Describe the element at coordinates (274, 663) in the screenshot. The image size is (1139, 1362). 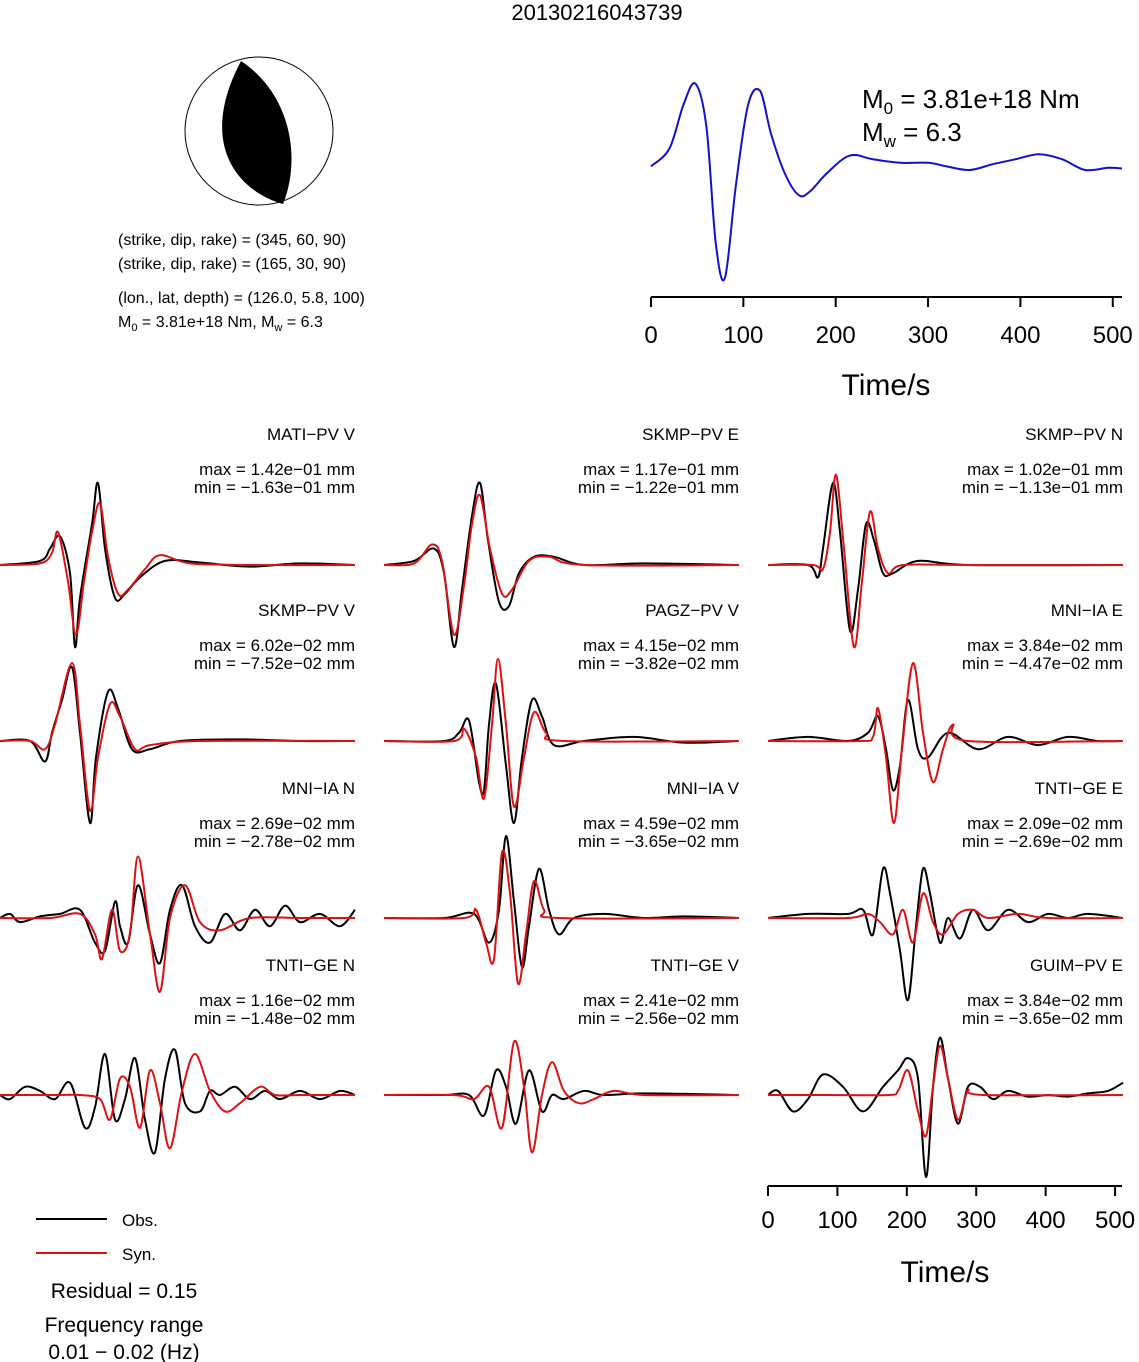
I see `min-amplitude-label: min = −7.52e−02 mm` at that location.